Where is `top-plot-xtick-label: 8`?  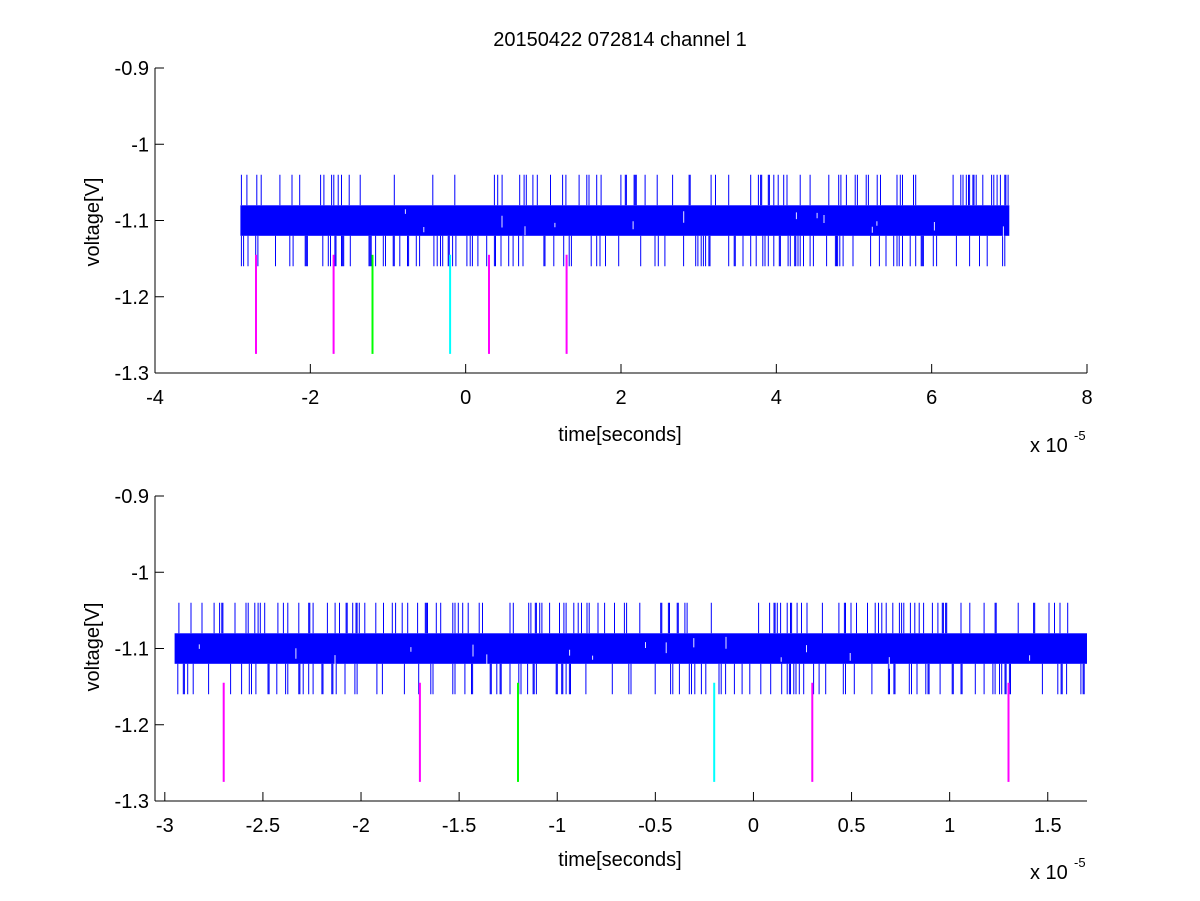
top-plot-xtick-label: 8 is located at coordinates (1086, 398).